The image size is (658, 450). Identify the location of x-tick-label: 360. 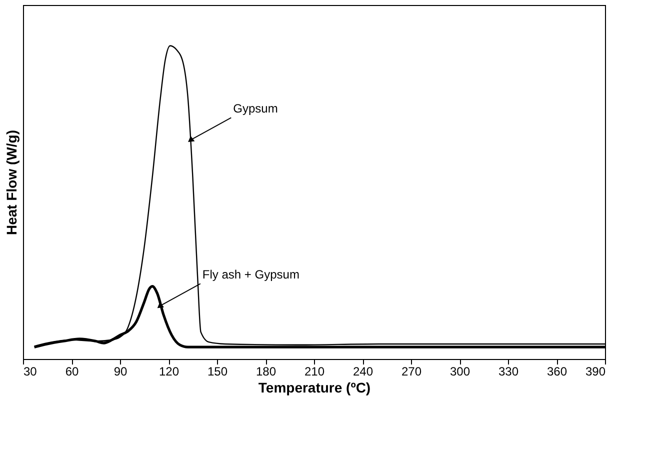
(557, 371).